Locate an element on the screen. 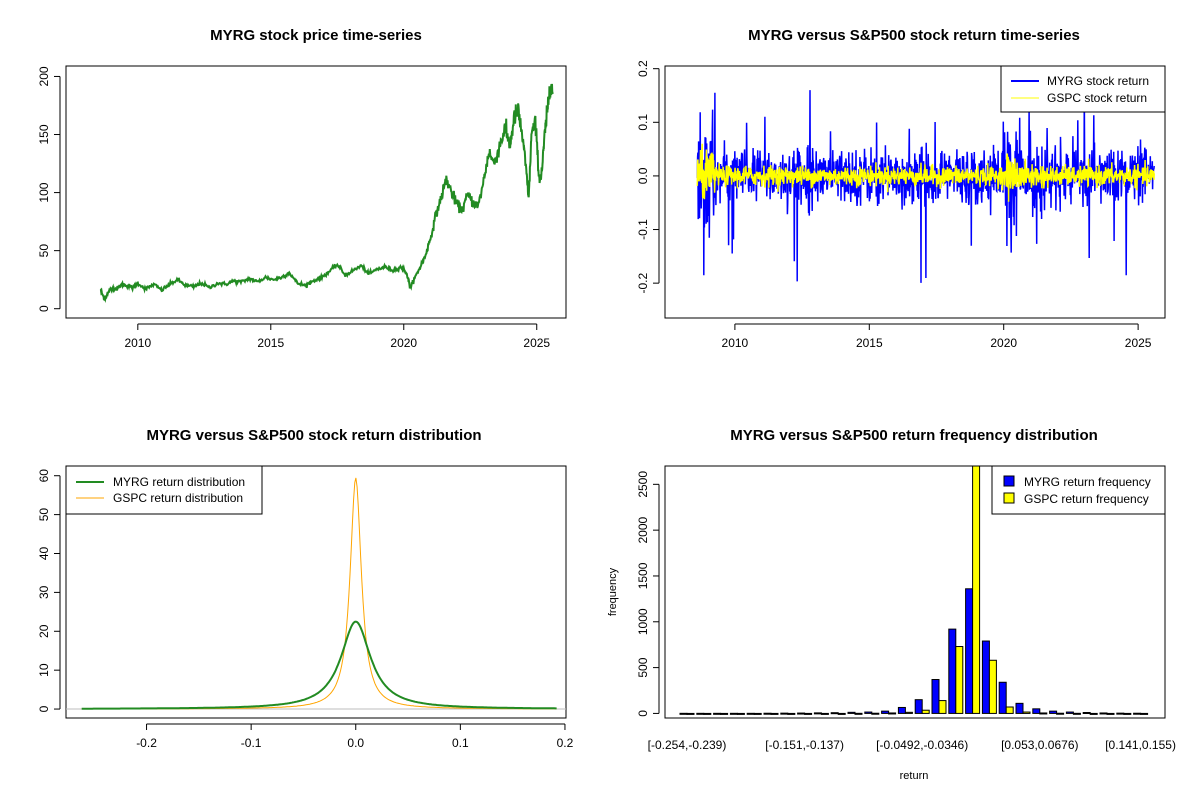  x-category-label: [0.141,0.155) is located at coordinates (1140, 745).